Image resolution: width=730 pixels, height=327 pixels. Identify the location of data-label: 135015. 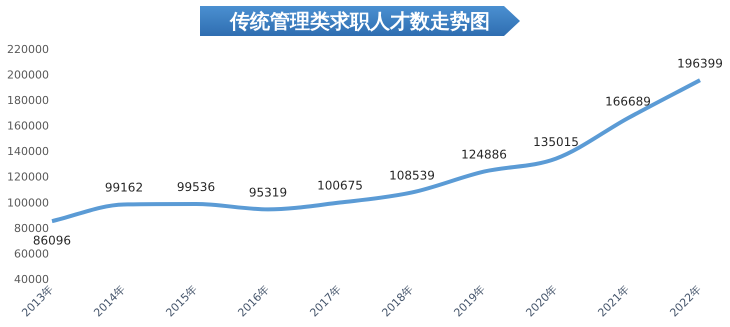
(556, 141).